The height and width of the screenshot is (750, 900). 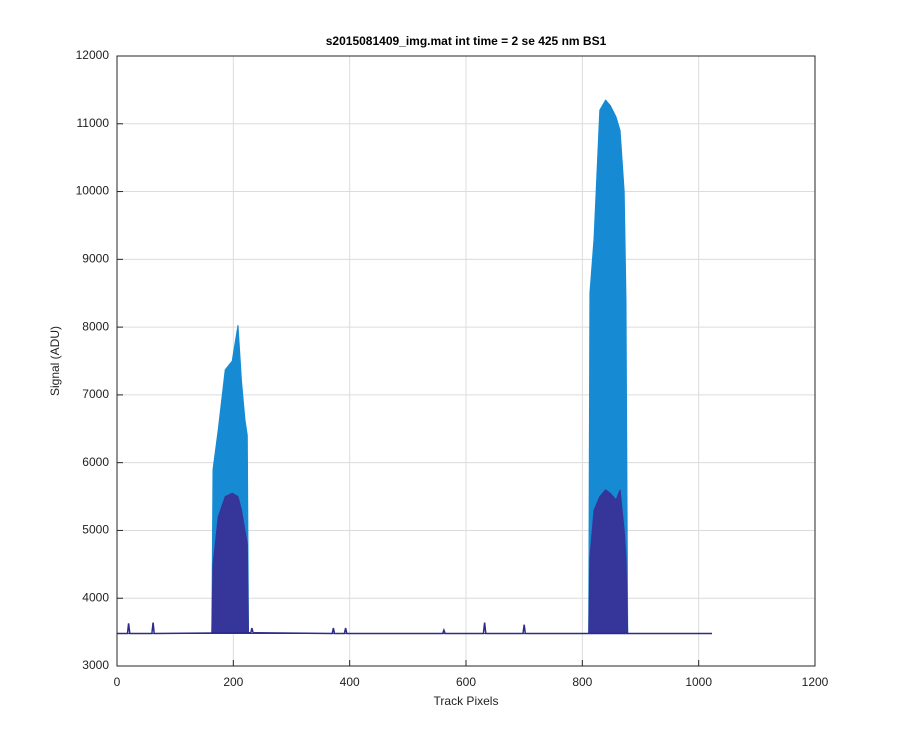 What do you see at coordinates (350, 682) in the screenshot?
I see `x-tick-label: 400` at bounding box center [350, 682].